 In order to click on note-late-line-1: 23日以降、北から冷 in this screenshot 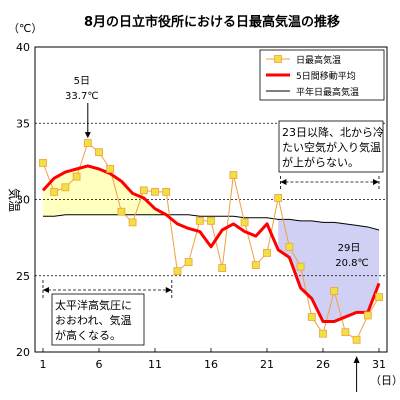, I will do `click(333, 132)`.